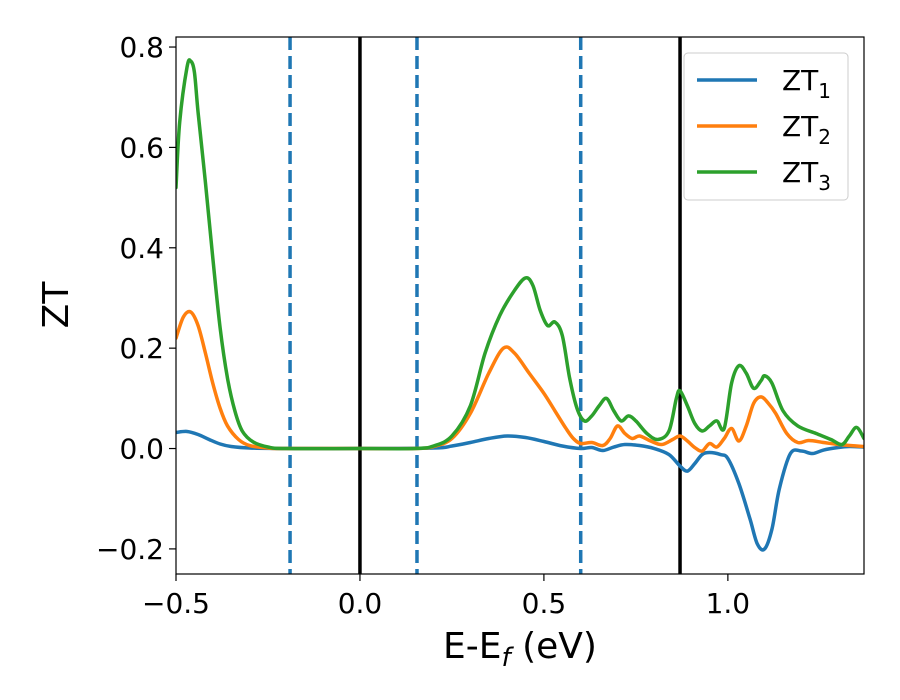 The width and height of the screenshot is (900, 700). I want to click on x-tick-label: 1.0, so click(728, 603).